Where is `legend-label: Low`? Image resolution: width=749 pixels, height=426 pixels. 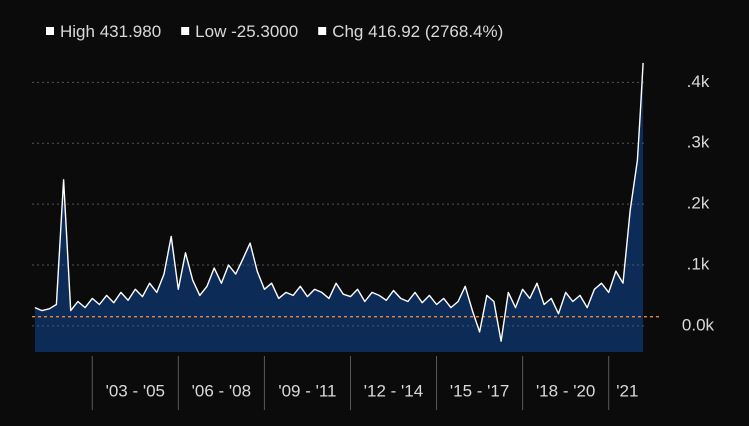 legend-label: Low is located at coordinates (211, 31).